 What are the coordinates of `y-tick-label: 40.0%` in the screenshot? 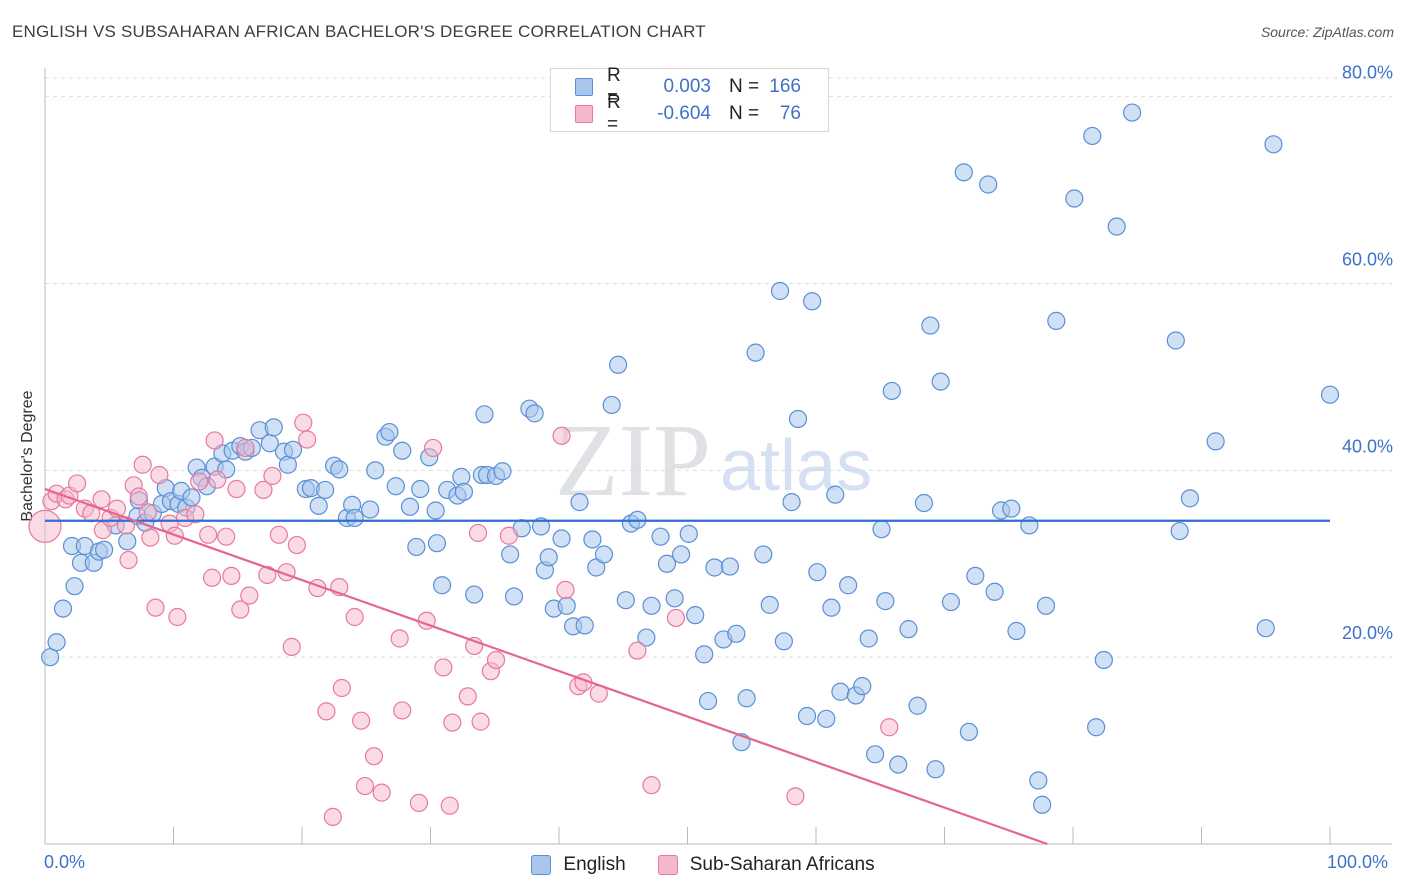 It's located at (1367, 446).